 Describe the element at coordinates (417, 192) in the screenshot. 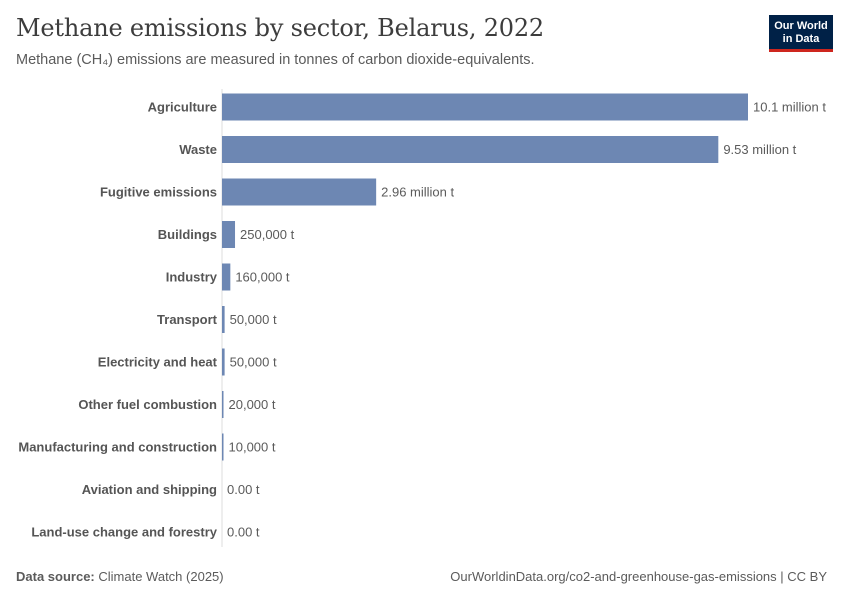

I see `value-label: 2.96 million t` at that location.